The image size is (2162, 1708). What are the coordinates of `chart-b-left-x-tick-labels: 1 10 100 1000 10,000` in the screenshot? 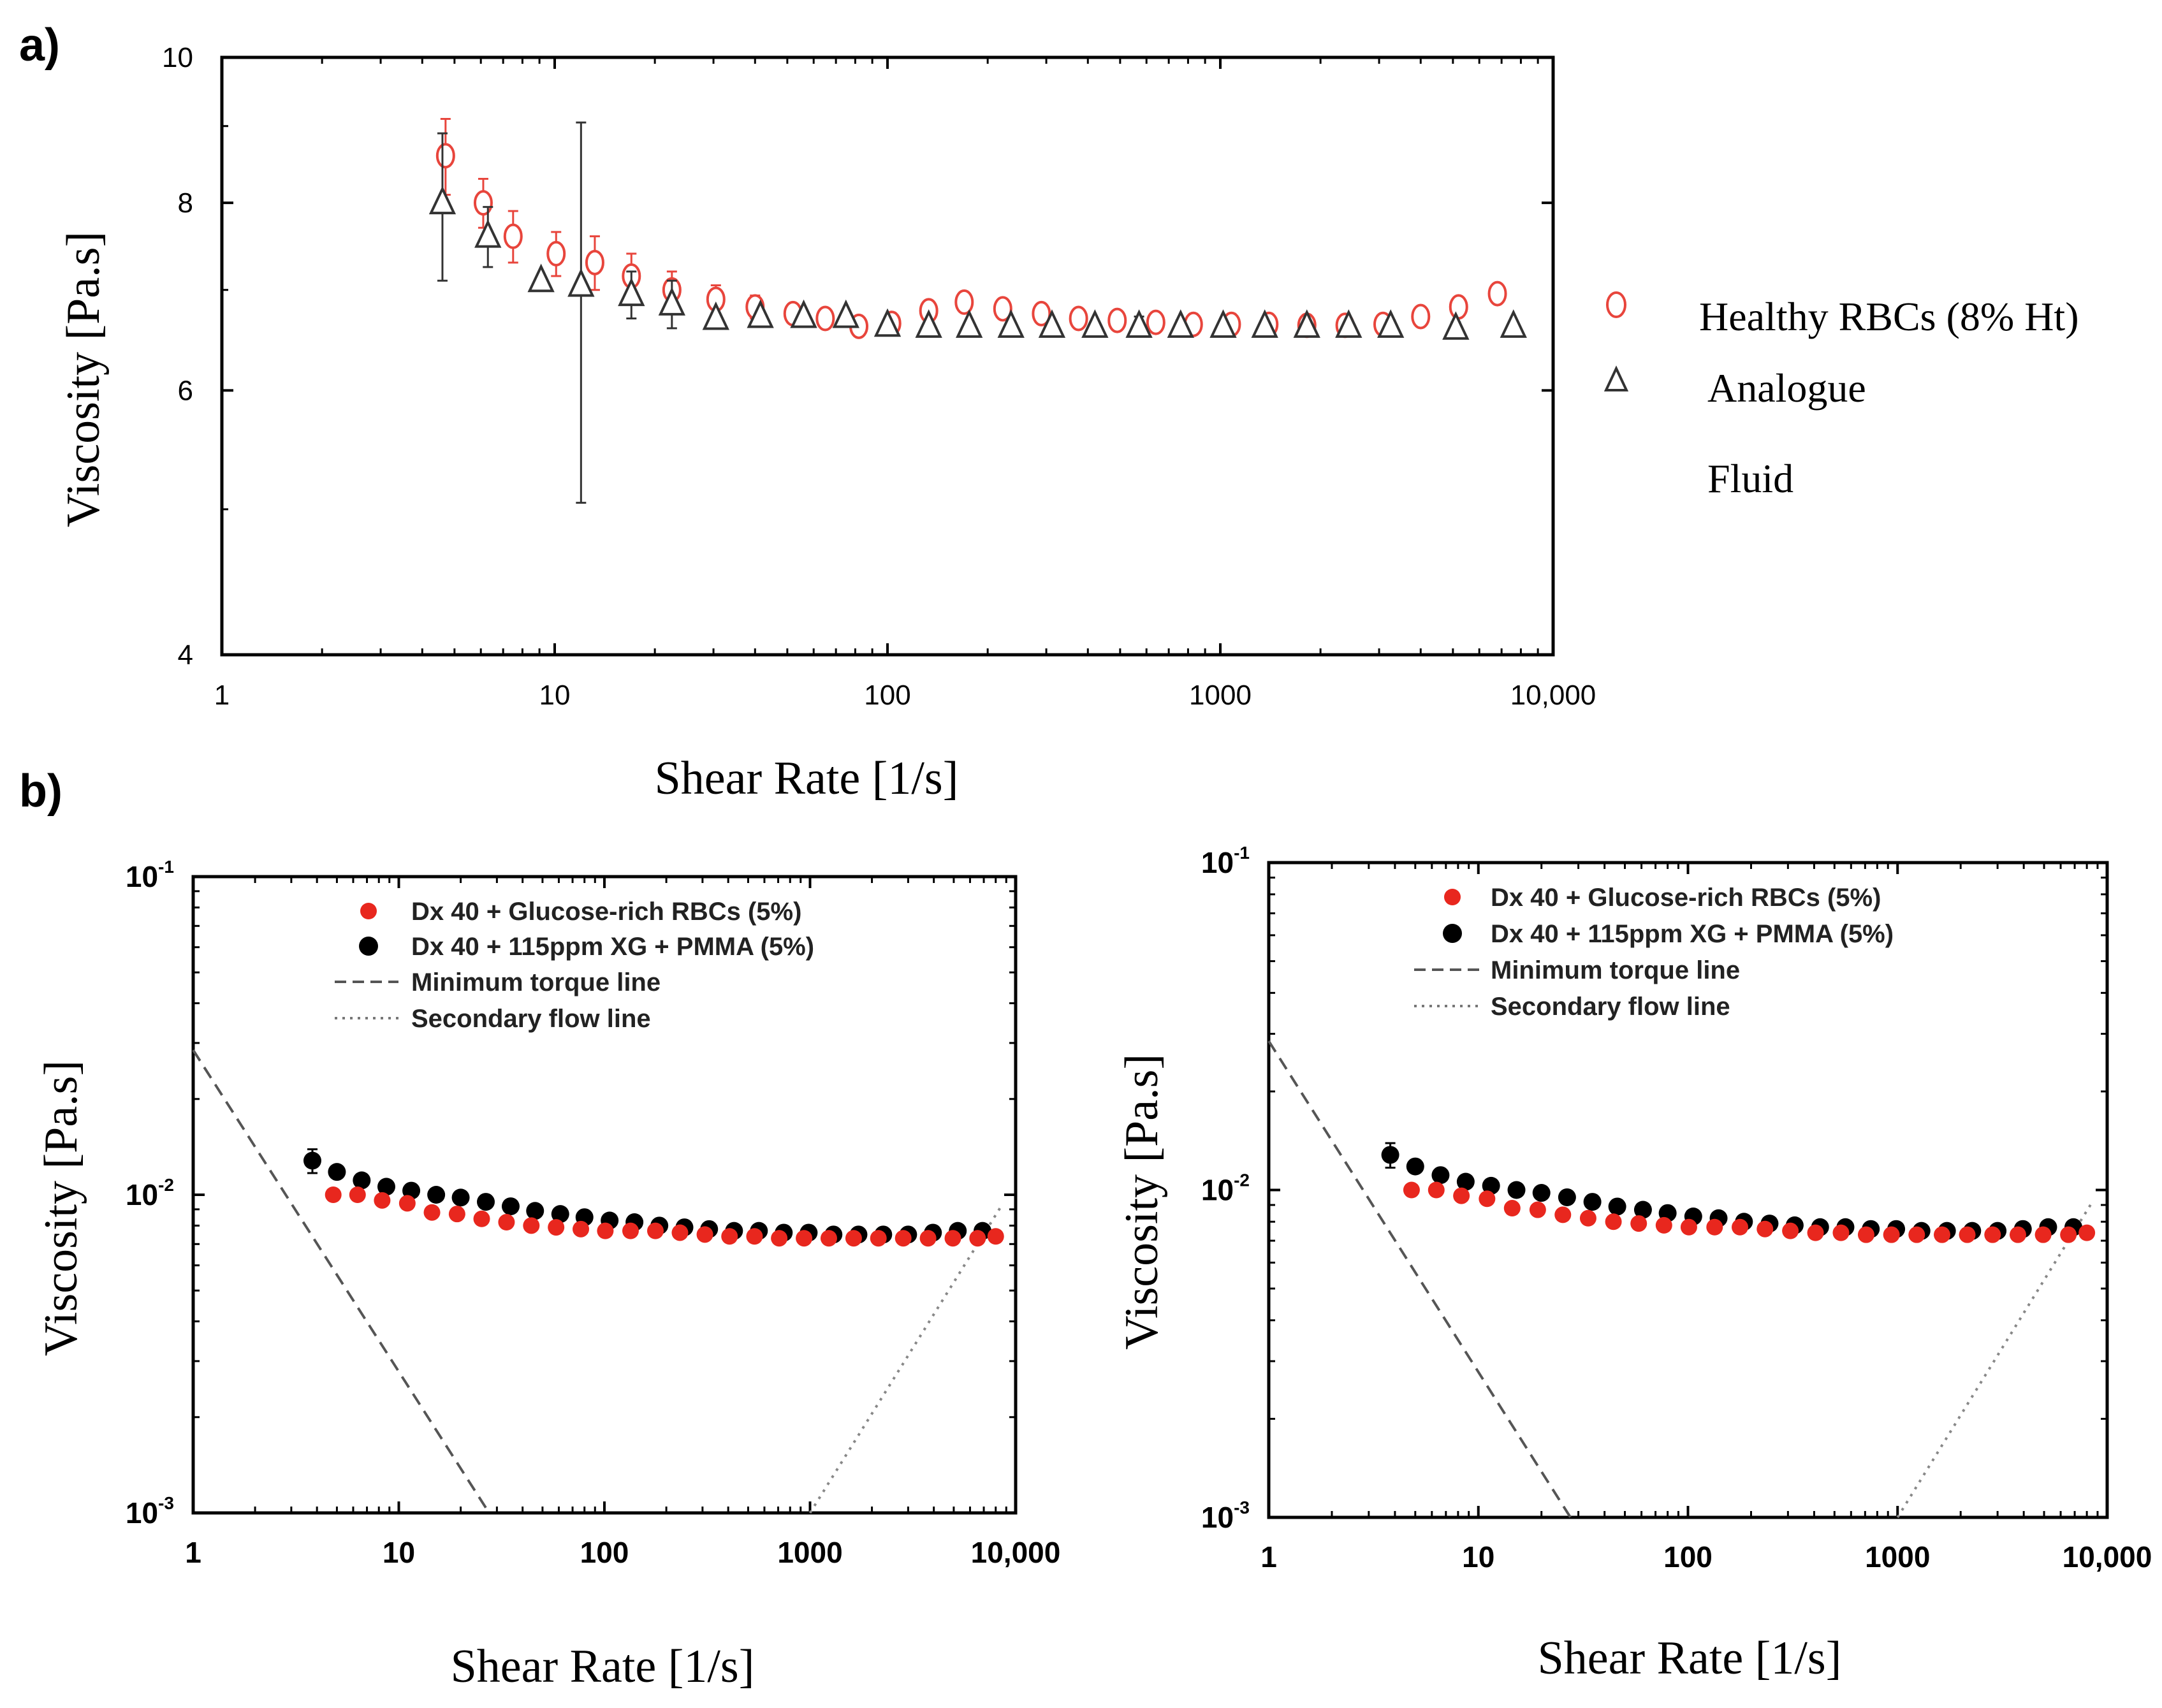 It's located at (622, 1552).